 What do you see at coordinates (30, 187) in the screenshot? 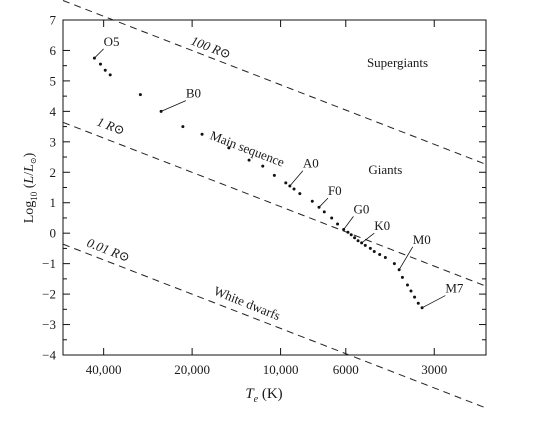
I see `y-axis-title: Log10 (L/L⊙)` at bounding box center [30, 187].